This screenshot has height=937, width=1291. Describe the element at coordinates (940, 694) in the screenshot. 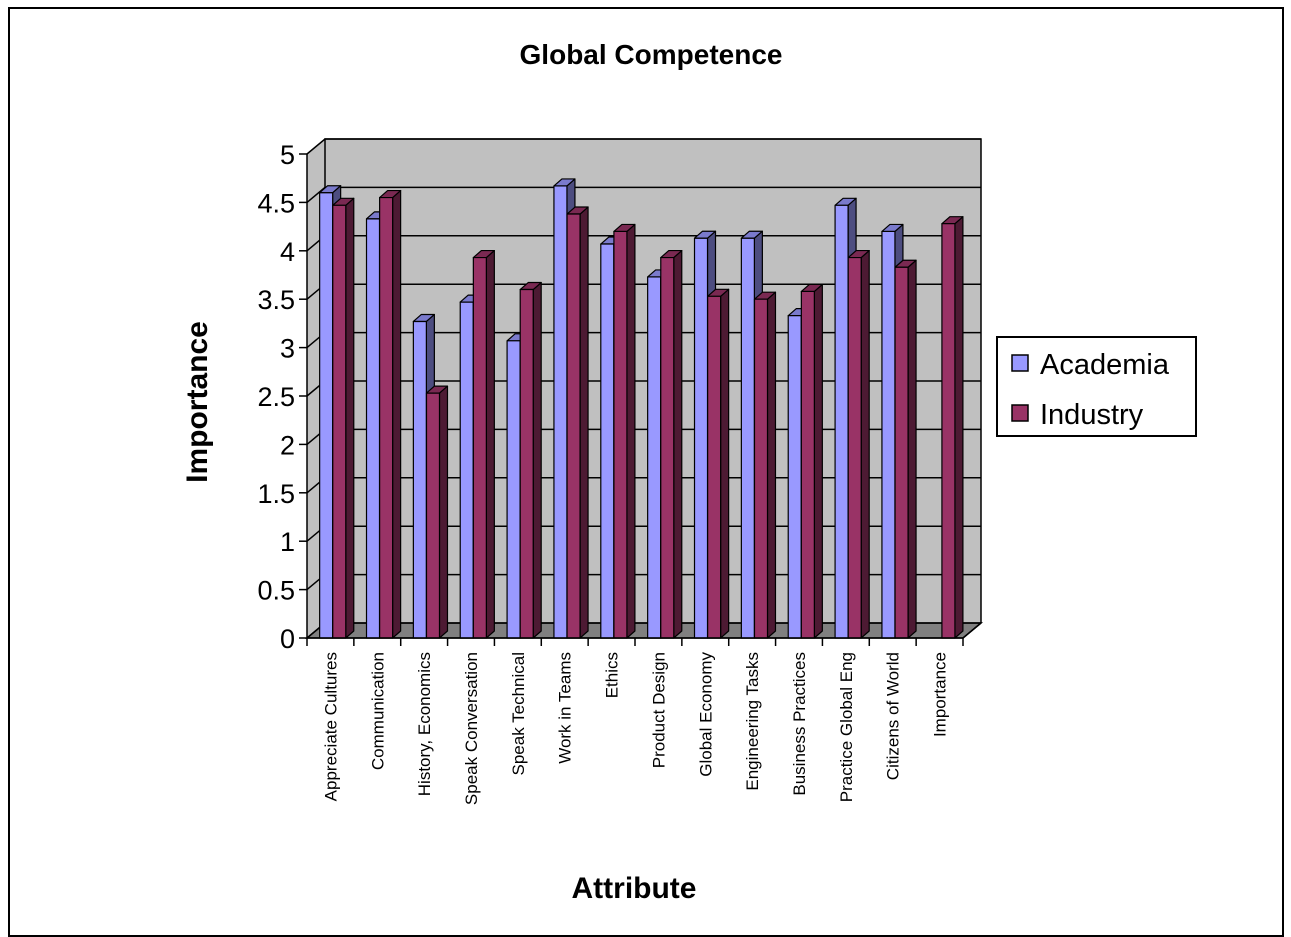

I see `x-tick-label: Importance` at that location.